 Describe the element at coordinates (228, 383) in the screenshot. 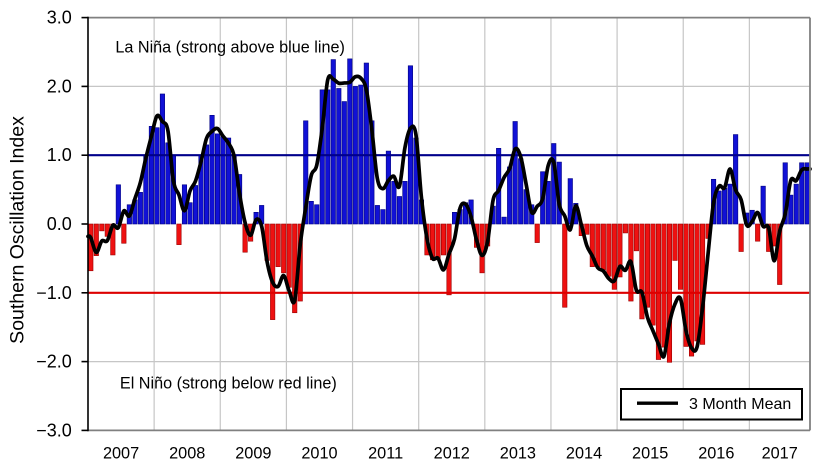

I see `svg-text:El Niño (strong below red line: El Niño (strong below red line)` at that location.